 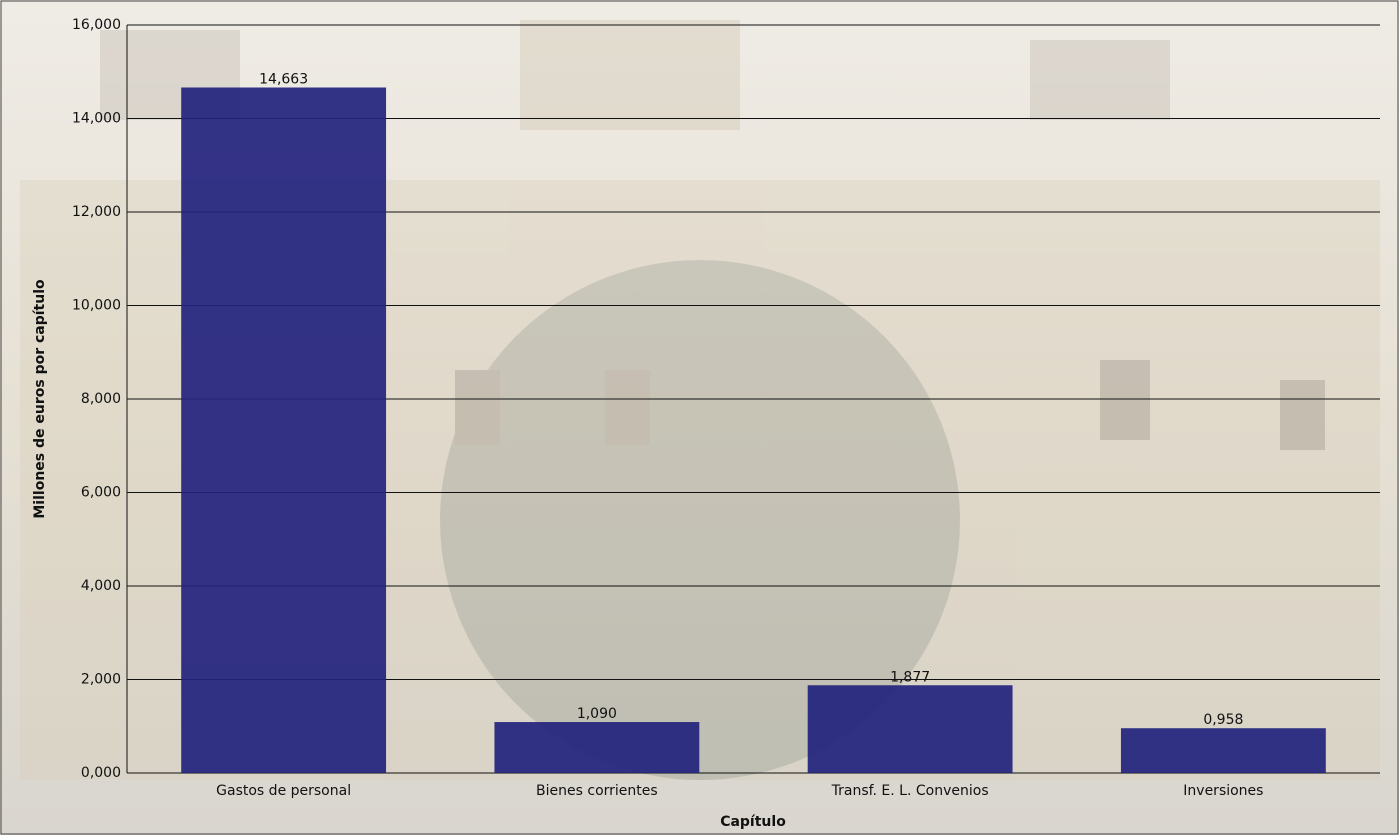 What do you see at coordinates (96, 119) in the screenshot?
I see `y-tick-label: 14,000` at bounding box center [96, 119].